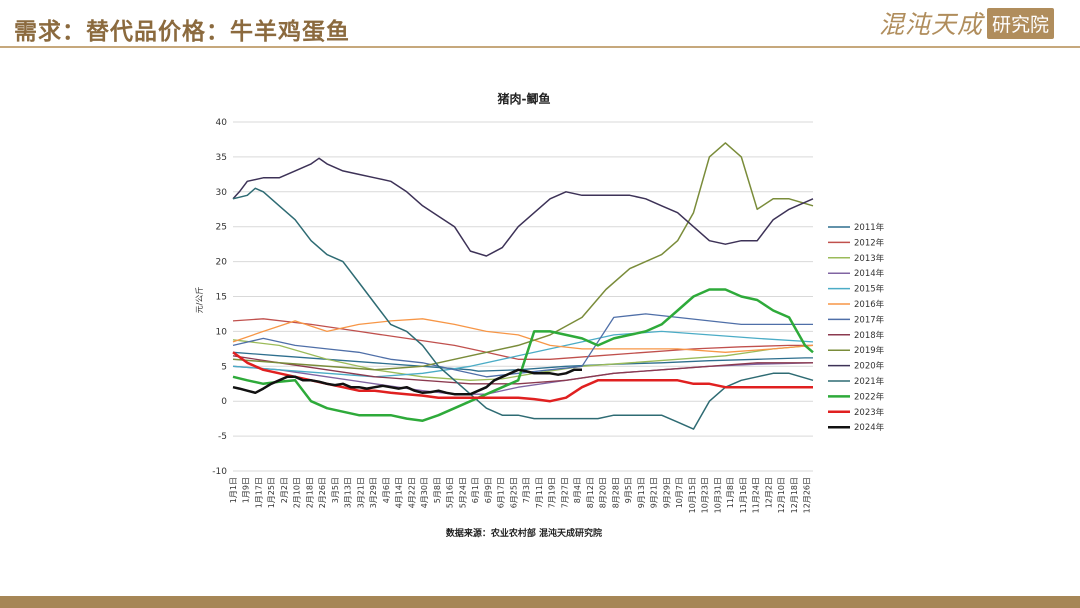 This screenshot has height=608, width=1080. Describe the element at coordinates (224, 402) in the screenshot. I see `y-tick-label: 0` at that location.